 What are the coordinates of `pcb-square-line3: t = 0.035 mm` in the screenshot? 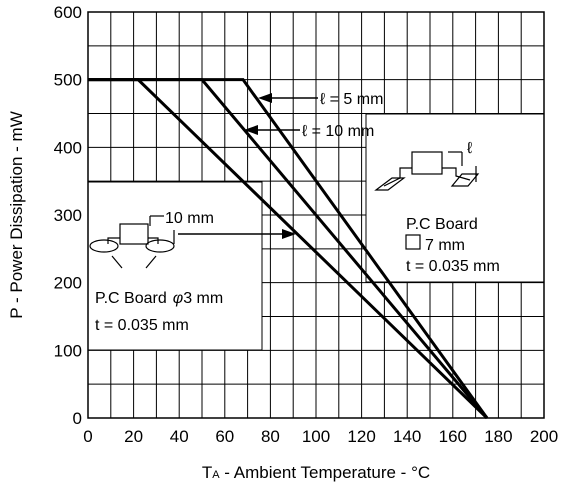 It's located at (453, 266).